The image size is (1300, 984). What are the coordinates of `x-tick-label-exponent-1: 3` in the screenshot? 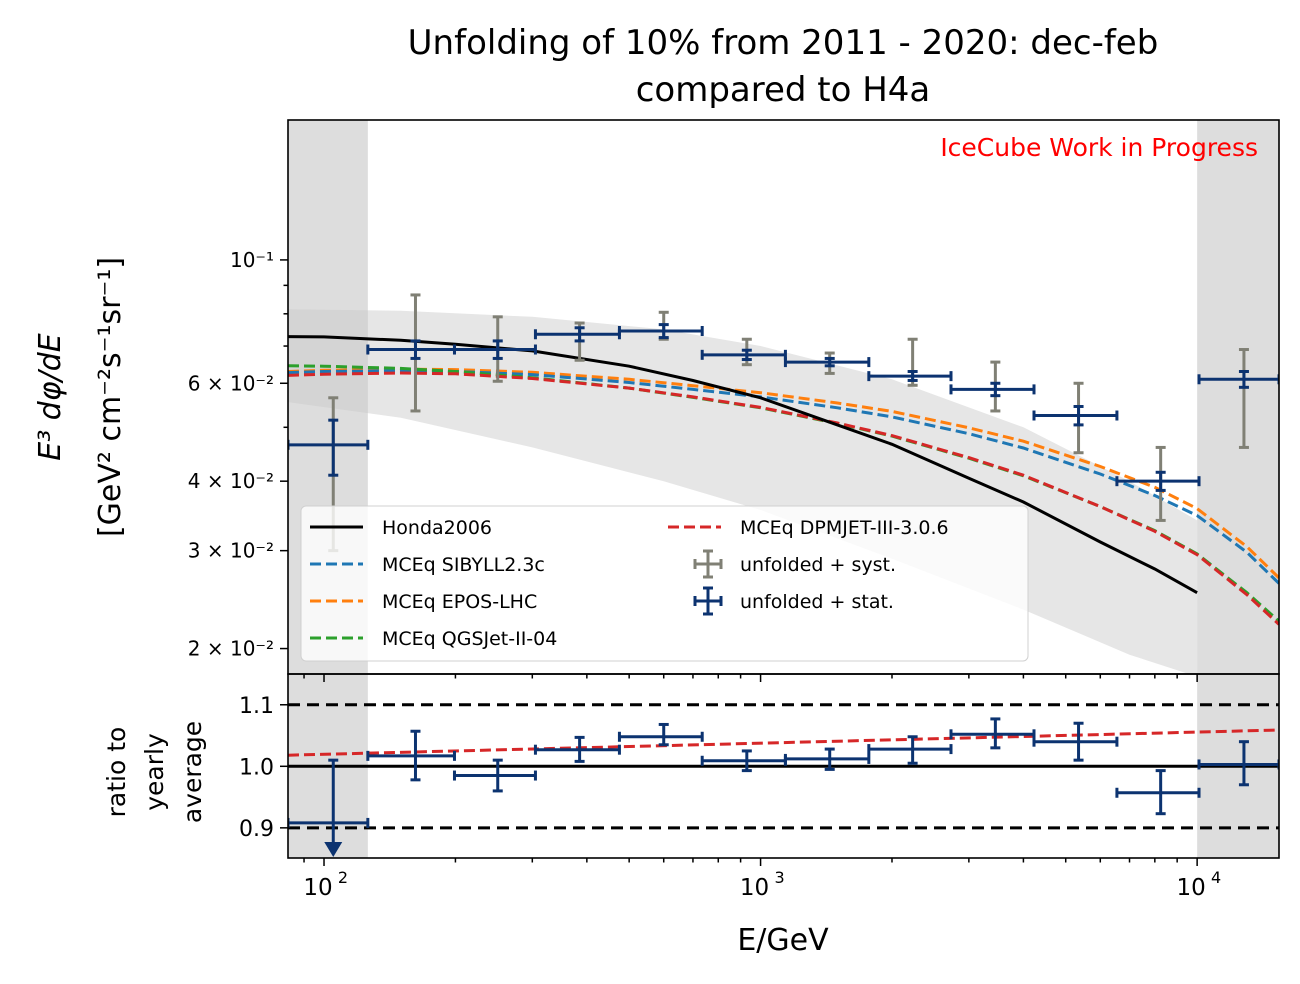 It's located at (779, 877).